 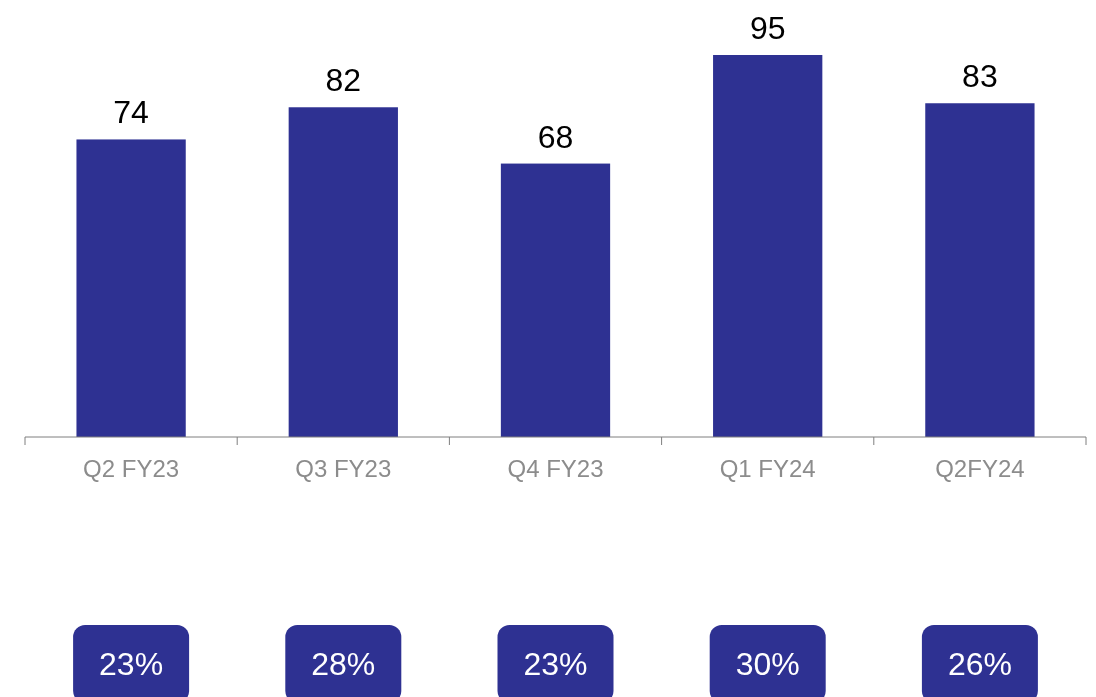 I want to click on data-label: 68, so click(x=555, y=136).